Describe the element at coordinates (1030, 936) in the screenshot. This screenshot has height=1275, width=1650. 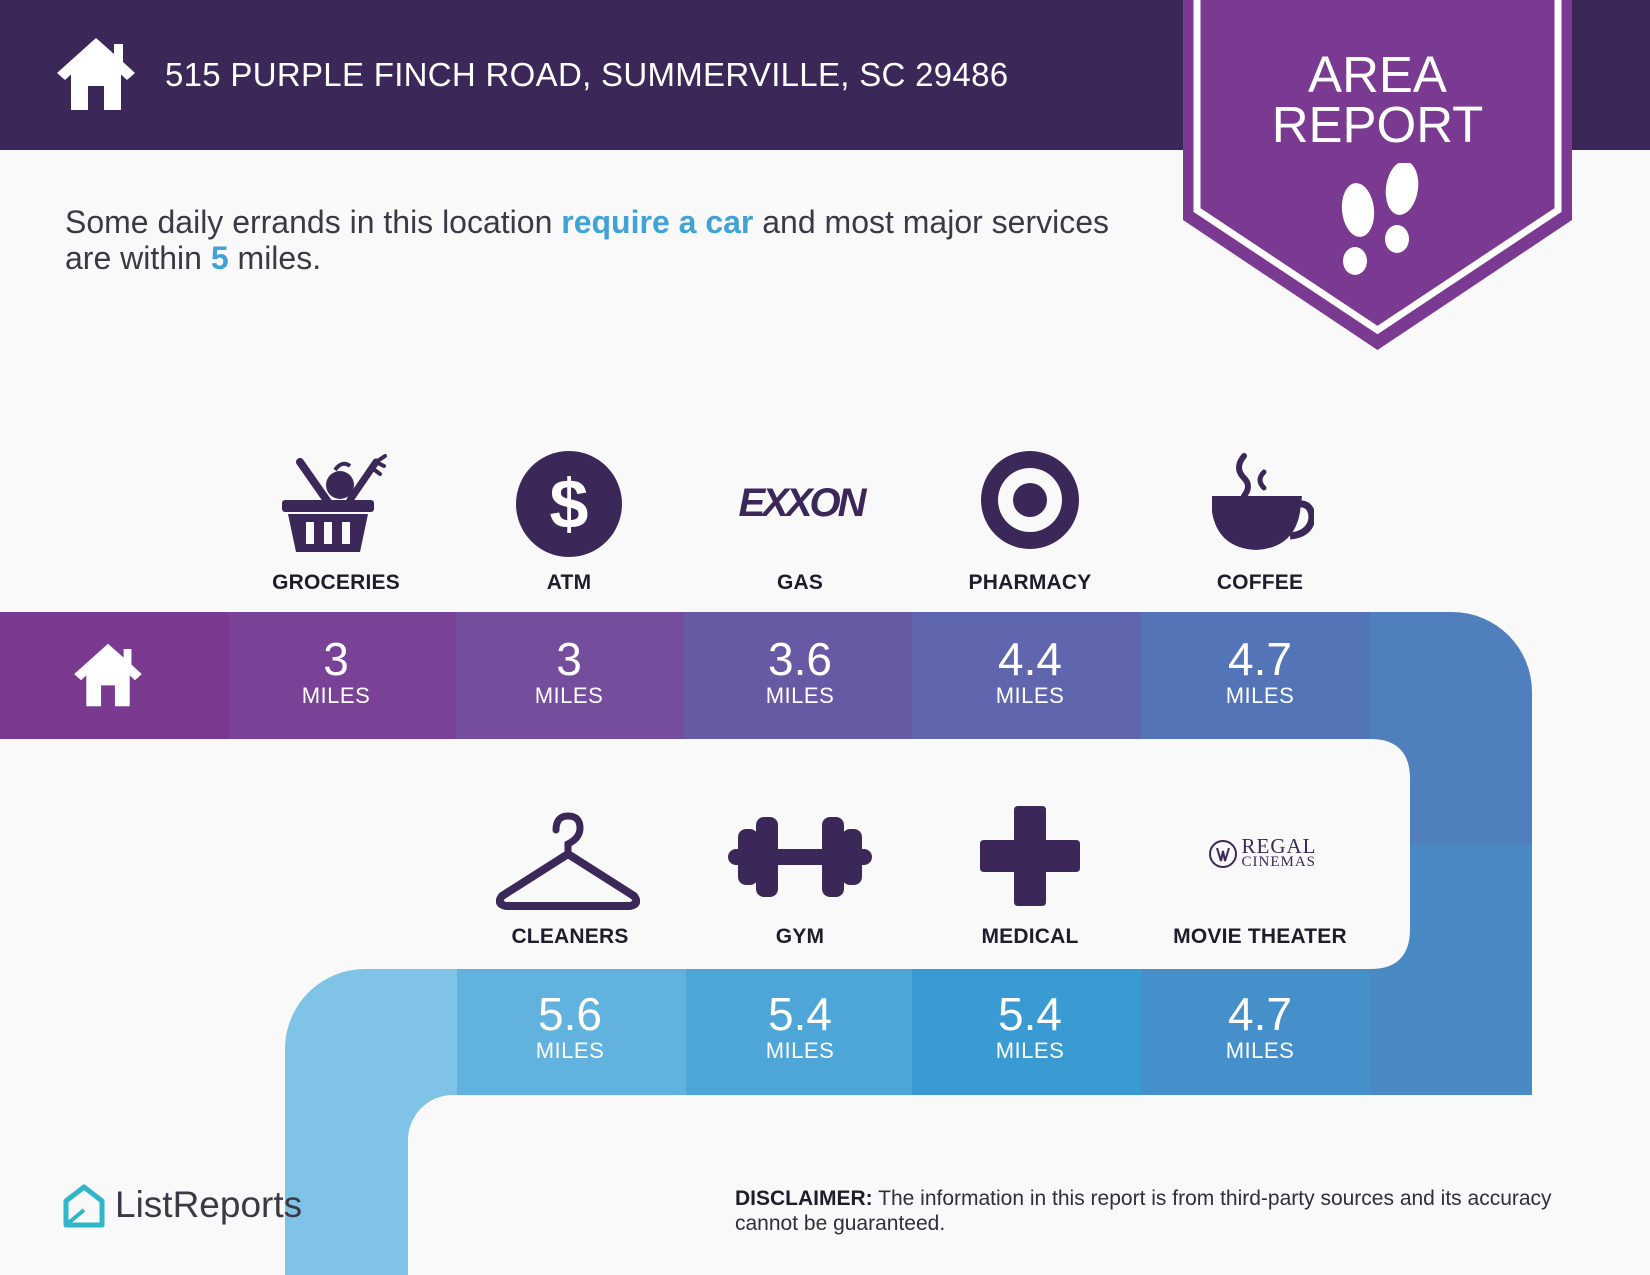
I see `category-label-medical: MEDICAL` at that location.